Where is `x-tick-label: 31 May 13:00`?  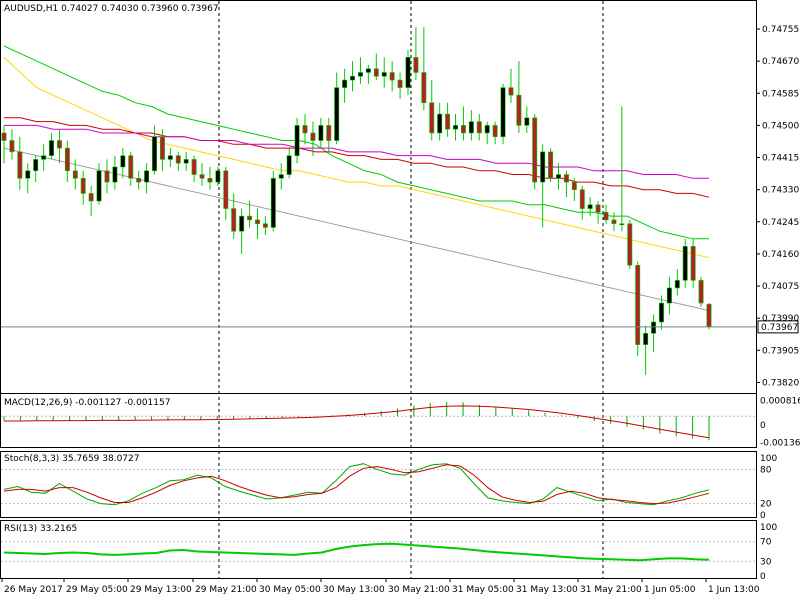
x-tick-label: 31 May 13:00 is located at coordinates (547, 590).